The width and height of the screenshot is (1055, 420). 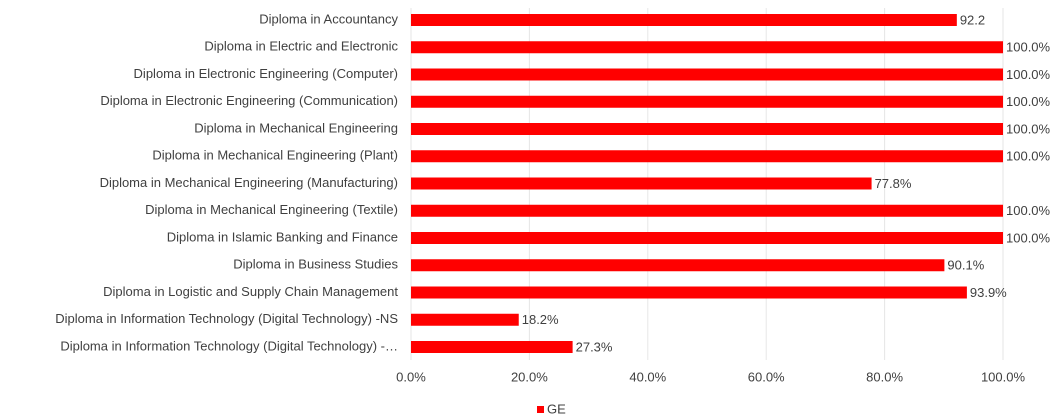 What do you see at coordinates (540, 319) in the screenshot?
I see `data-label: 18.2%` at bounding box center [540, 319].